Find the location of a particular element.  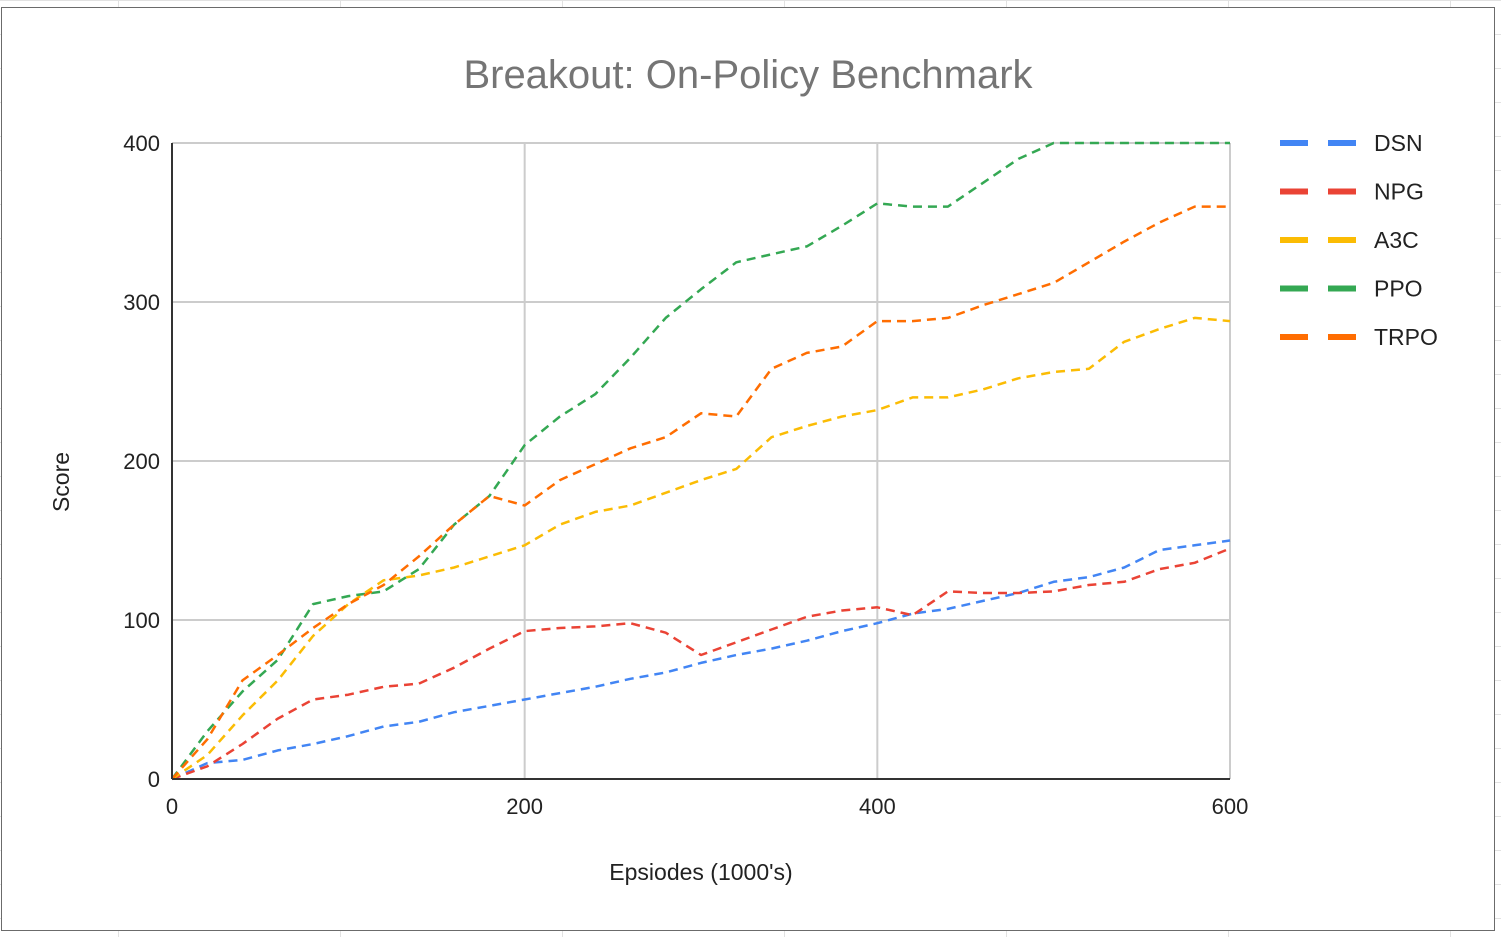

x-axis-title: Epsiodes (1000's) is located at coordinates (700, 872).